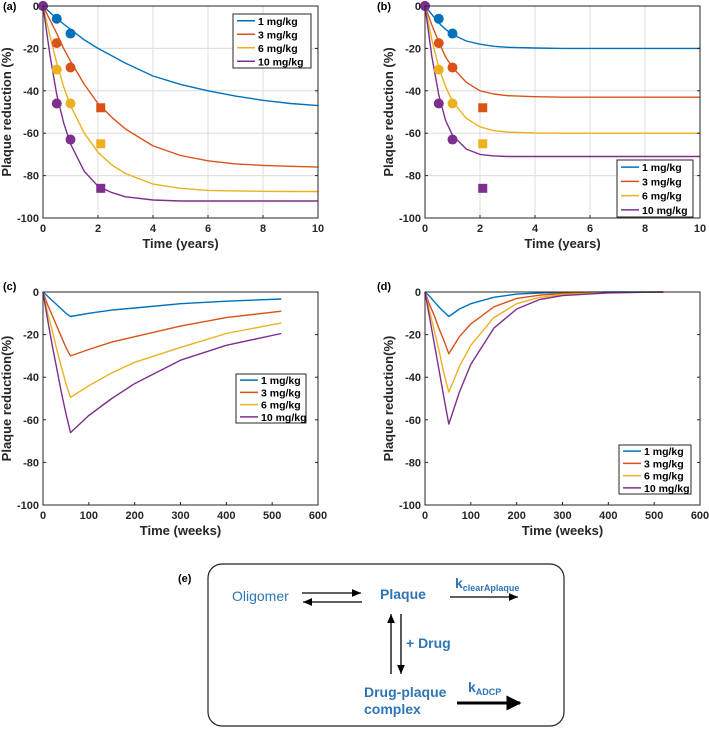 This screenshot has height=729, width=709. What do you see at coordinates (10, 7) in the screenshot?
I see `panel-label: (a)` at bounding box center [10, 7].